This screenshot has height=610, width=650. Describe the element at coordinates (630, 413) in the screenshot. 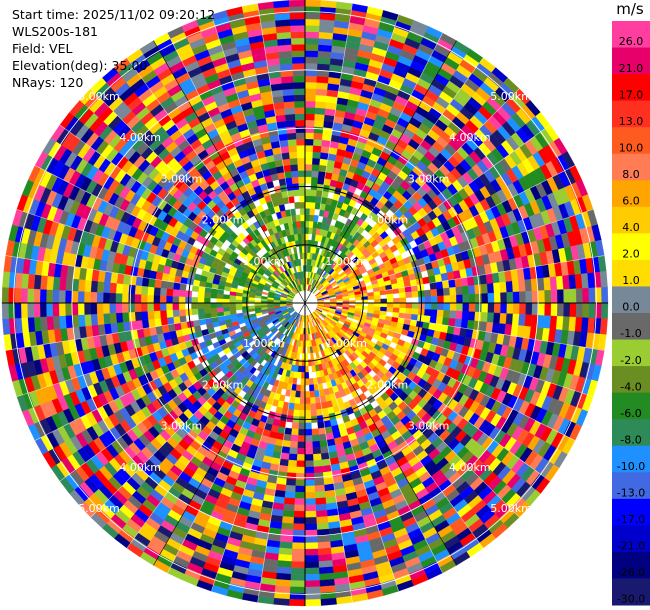

I see `colorbar-tick-label: -6.0` at that location.